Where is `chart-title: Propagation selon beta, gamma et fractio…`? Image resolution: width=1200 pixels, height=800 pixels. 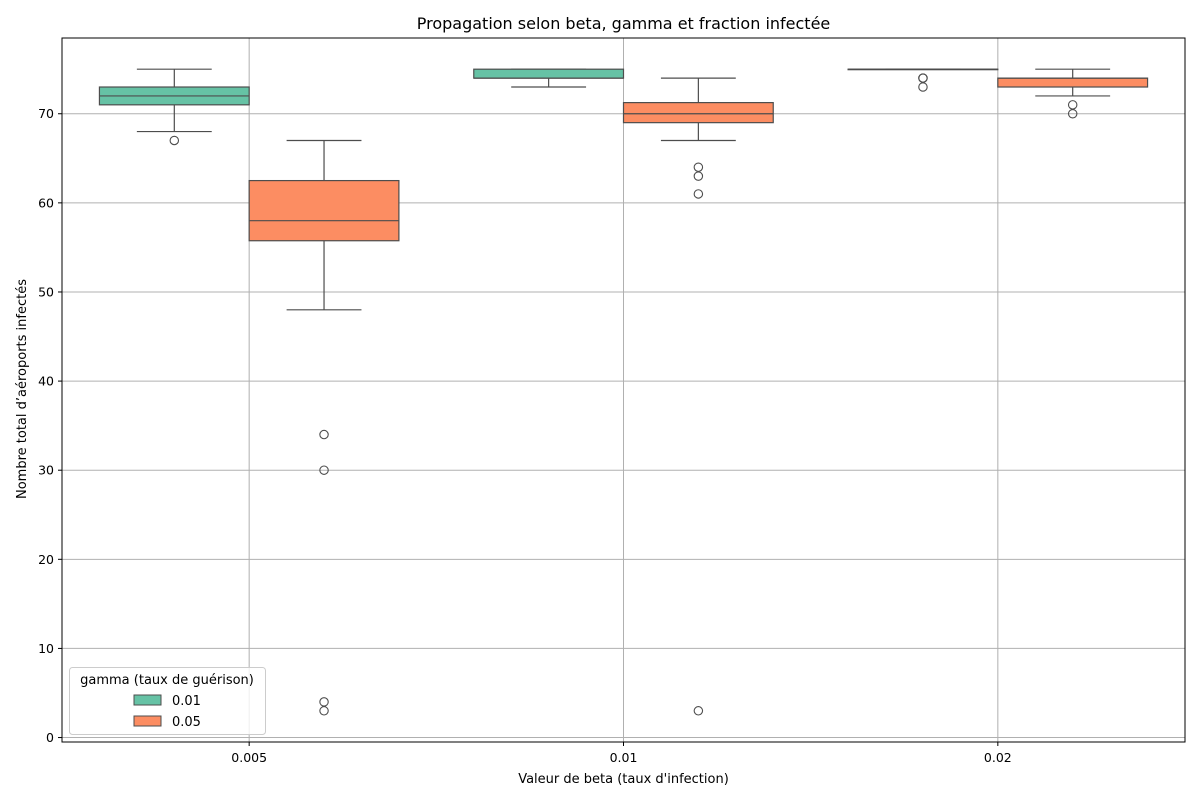
chart-title: Propagation selon beta, gamma et fractio… is located at coordinates (624, 23).